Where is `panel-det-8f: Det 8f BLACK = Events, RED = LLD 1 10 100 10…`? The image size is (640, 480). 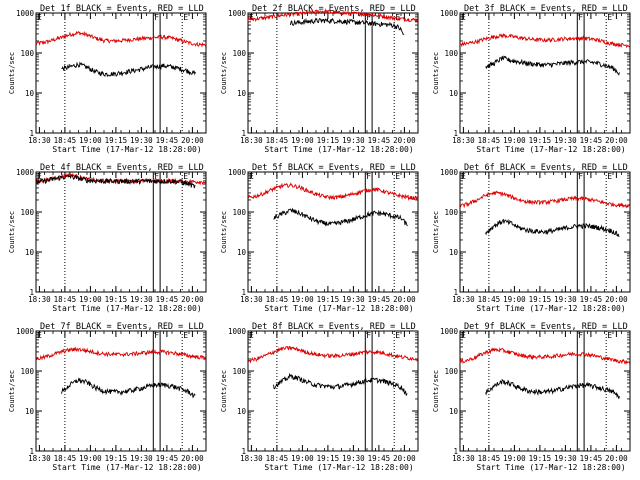 panel-det-8f: Det 8f BLACK = Events, RED = LLD 1 10 100 10… is located at coordinates (319, 397).